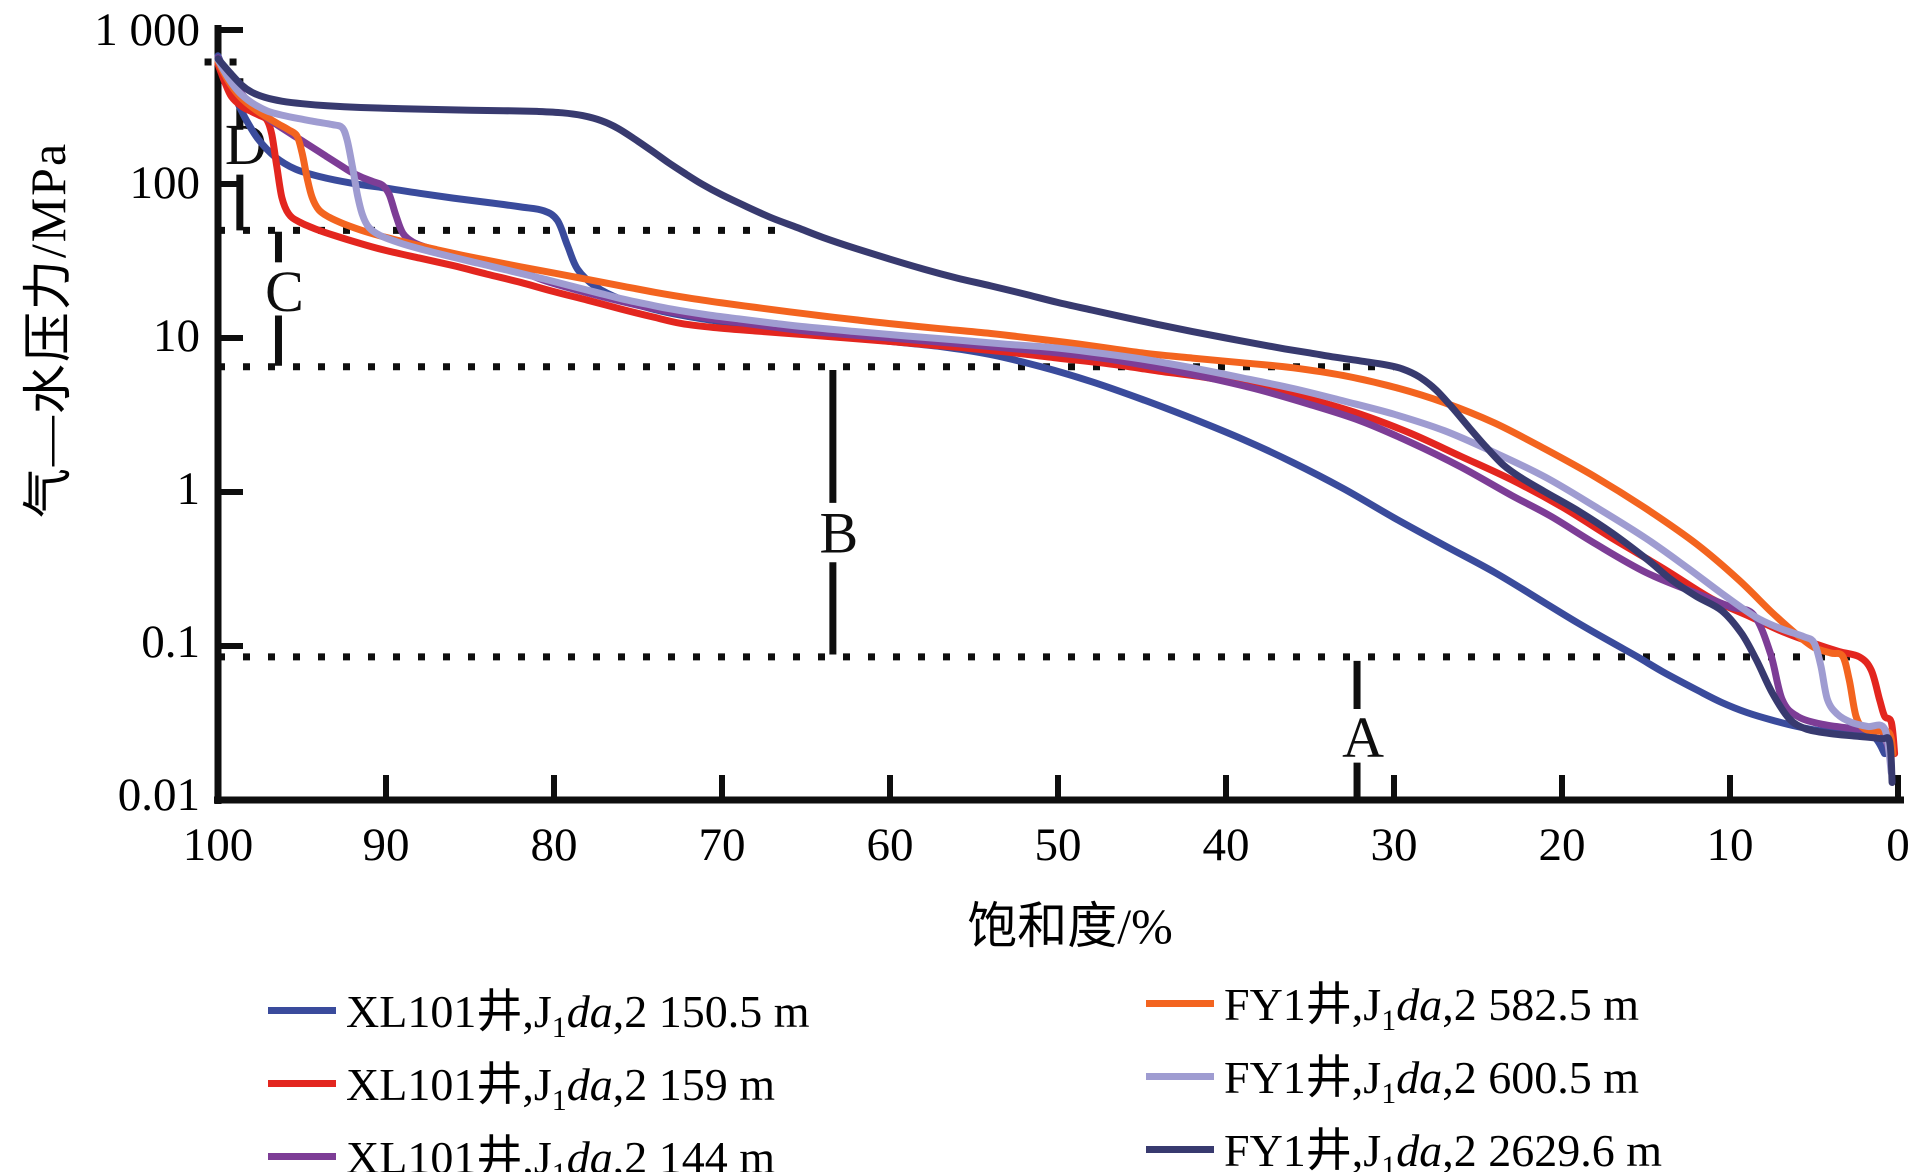  I want to click on x-axis-title: 饱和度/%, so click(1070, 926).